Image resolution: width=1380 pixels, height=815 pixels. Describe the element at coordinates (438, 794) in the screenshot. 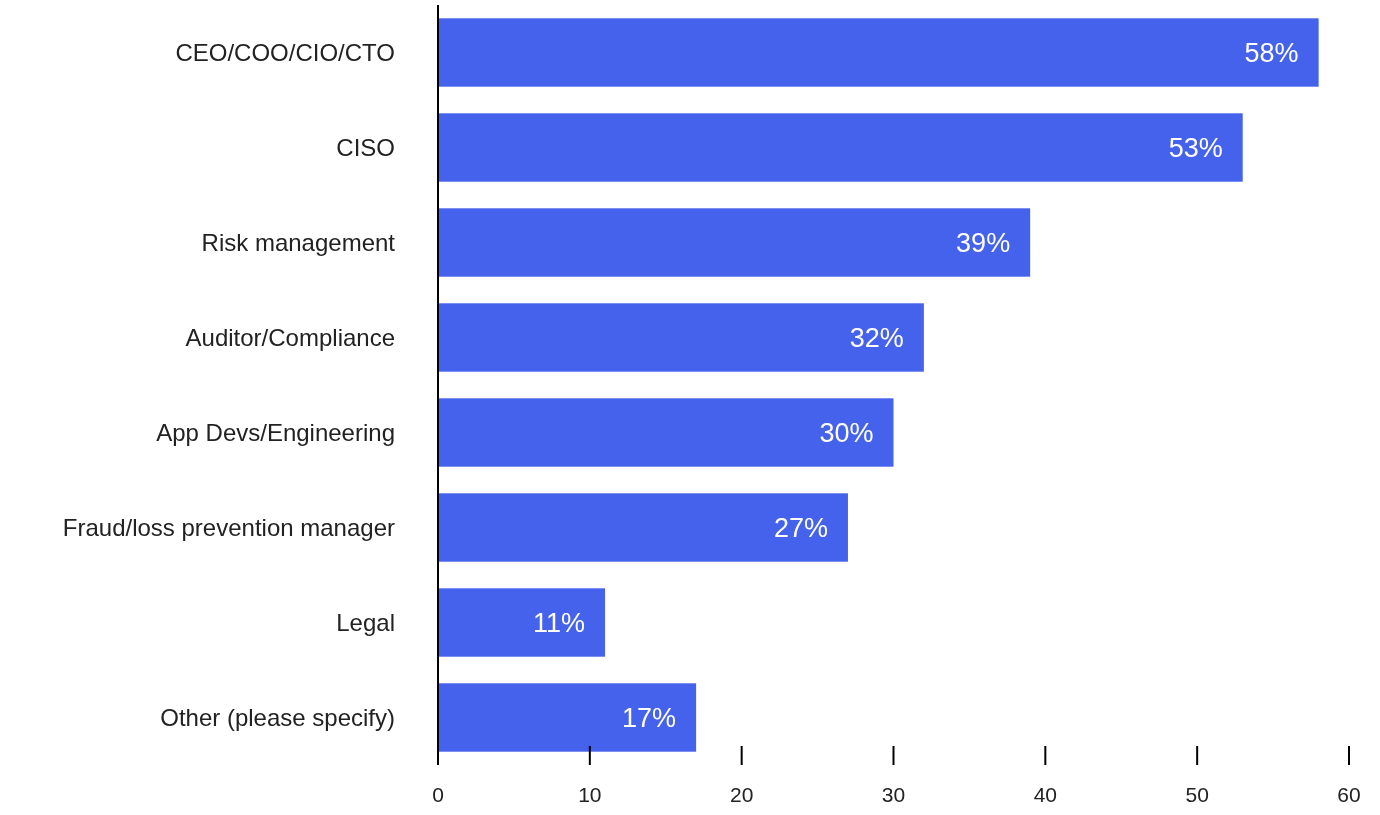

I see `x-tick-label: 0` at that location.